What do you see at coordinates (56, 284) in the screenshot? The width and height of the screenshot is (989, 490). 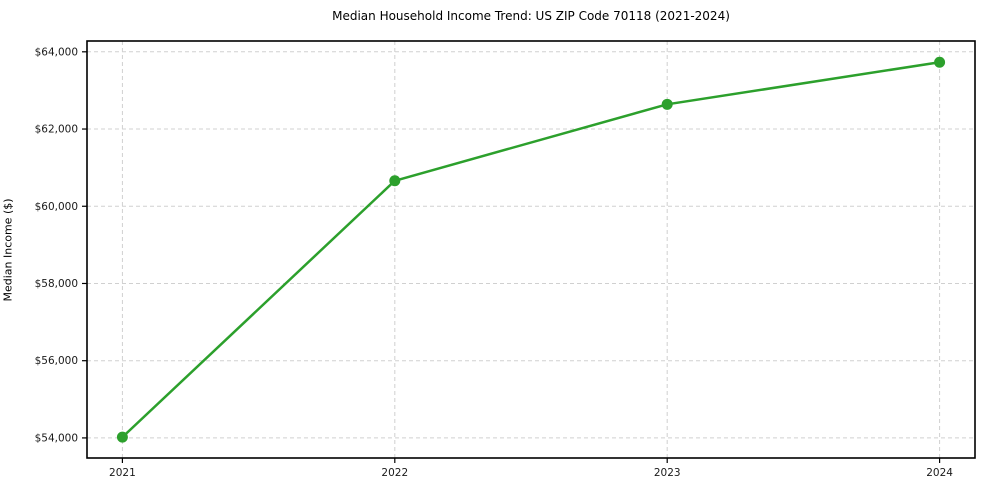 I see `y-tick-label: $58,000` at bounding box center [56, 284].